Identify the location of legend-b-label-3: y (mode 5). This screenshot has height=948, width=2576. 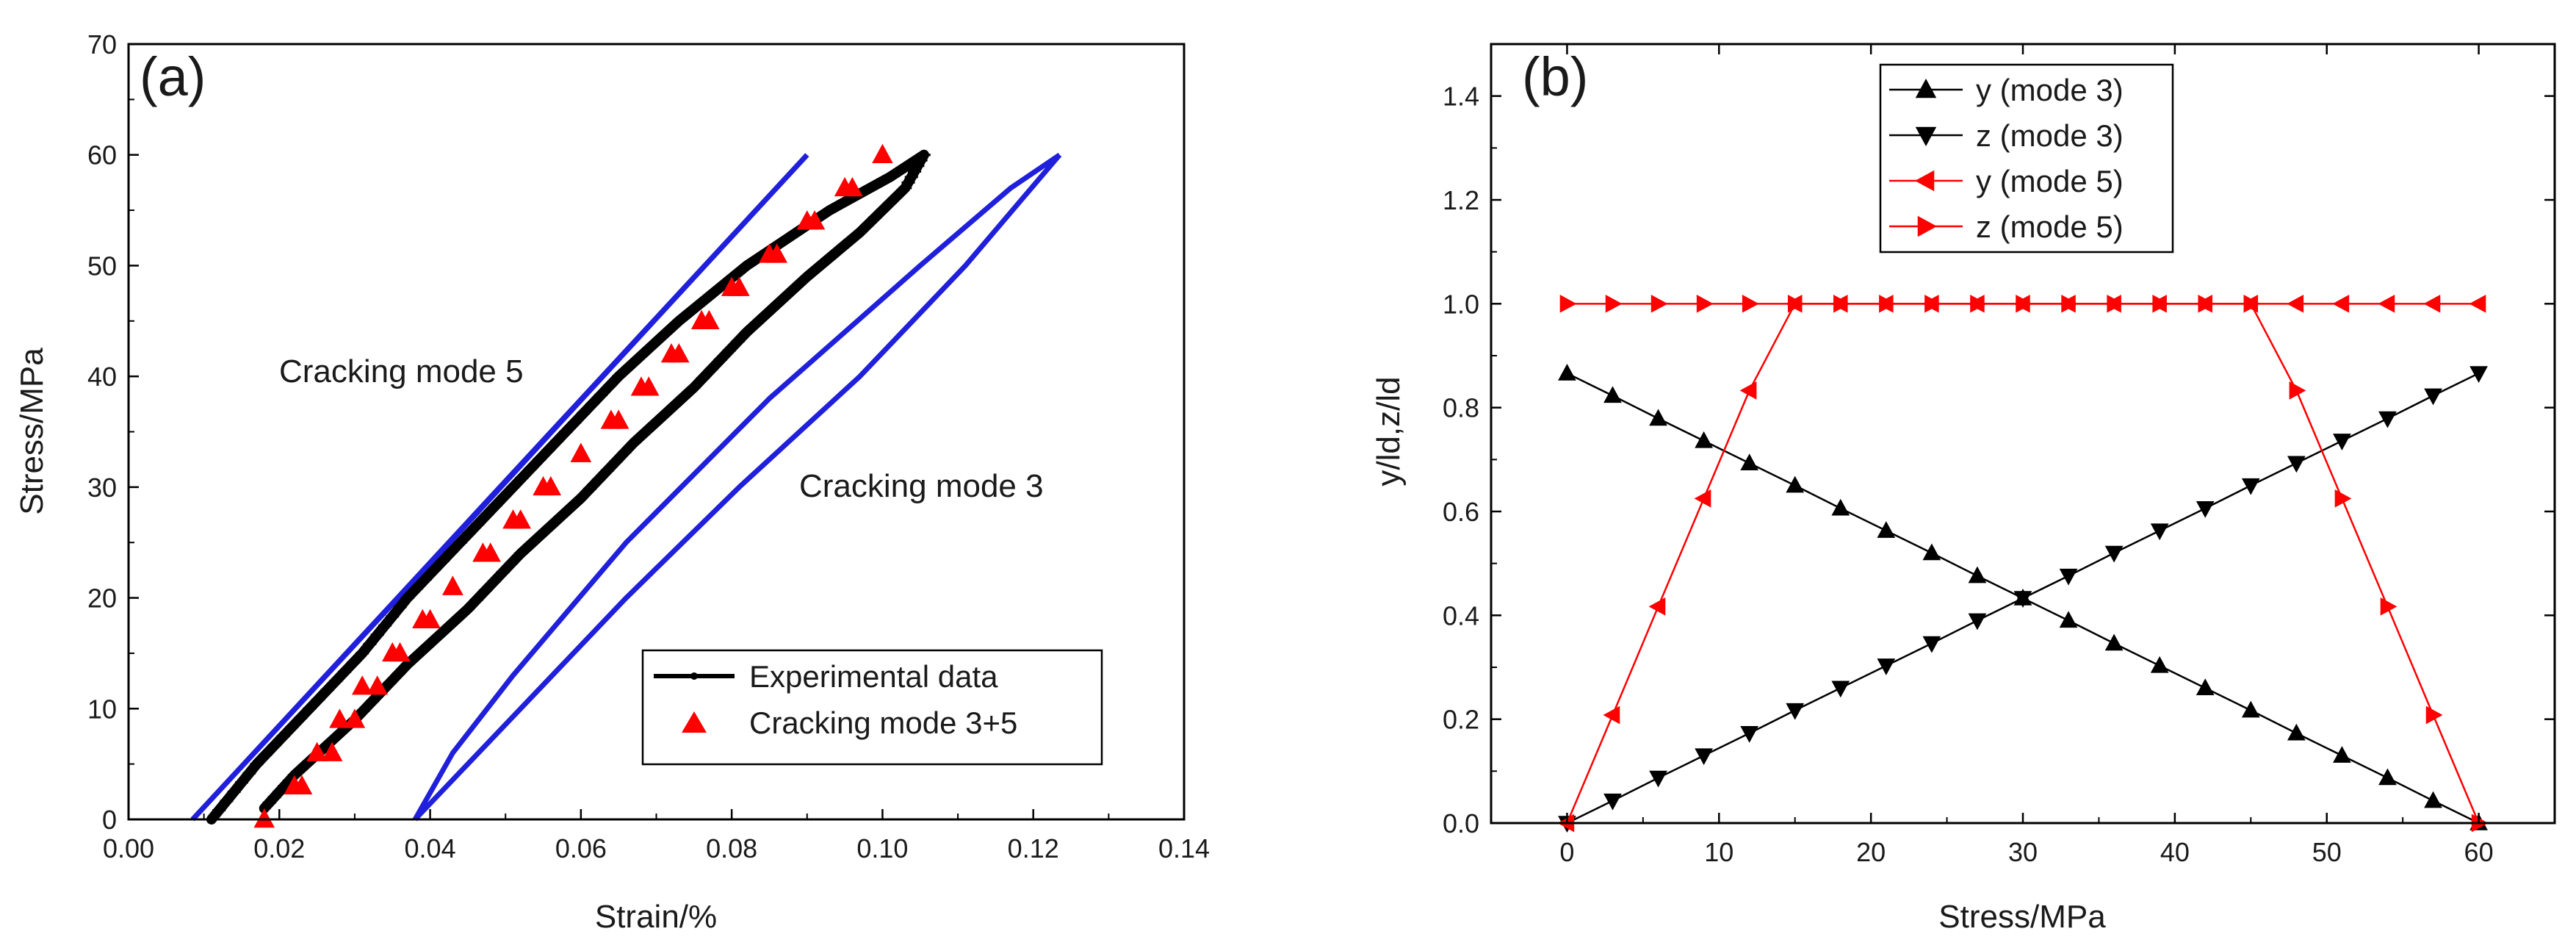
(2050, 181).